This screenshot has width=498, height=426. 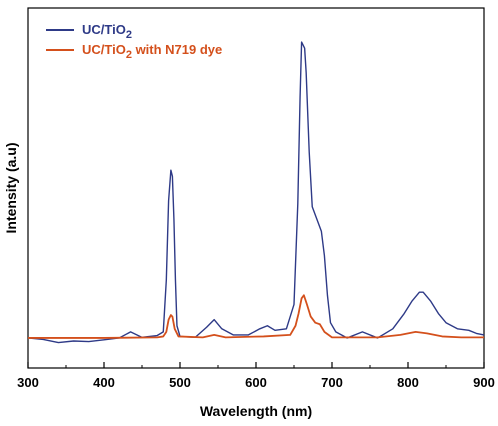 I want to click on x-axis-ticks, so click(x=256, y=365).